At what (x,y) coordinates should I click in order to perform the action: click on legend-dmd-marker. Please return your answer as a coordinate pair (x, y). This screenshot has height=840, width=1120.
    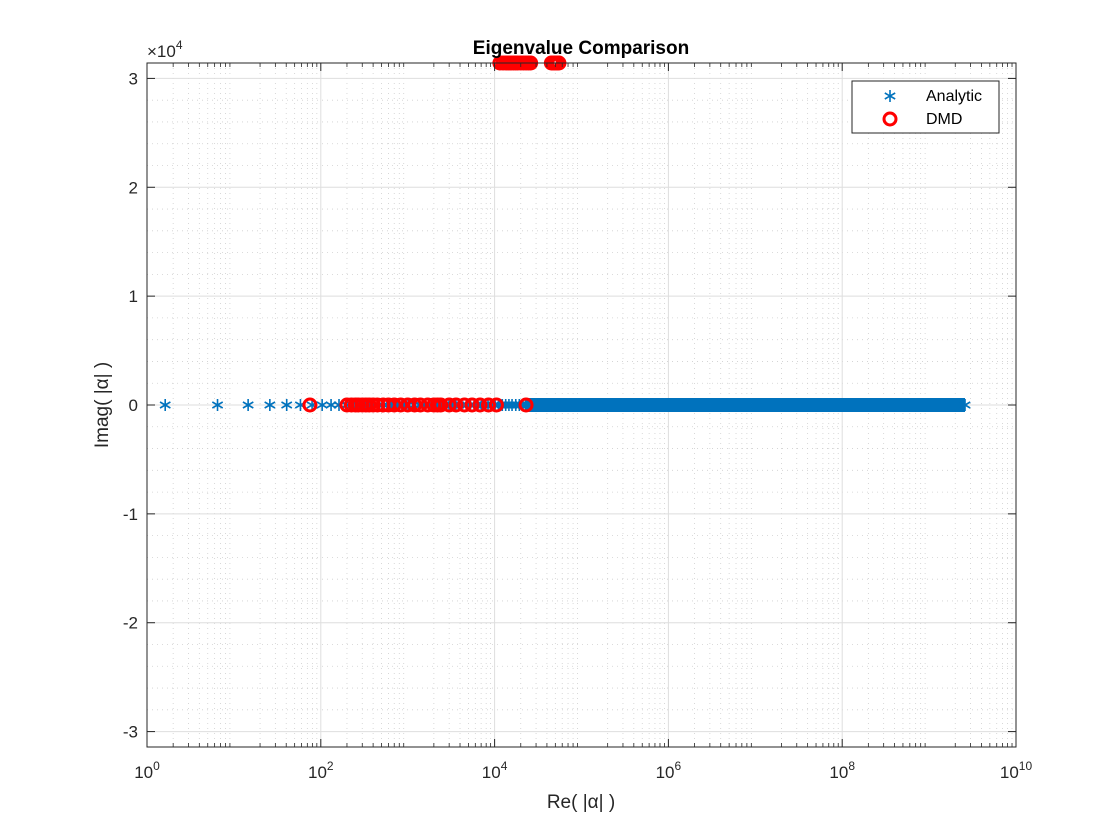
    Looking at the image, I should click on (890, 119).